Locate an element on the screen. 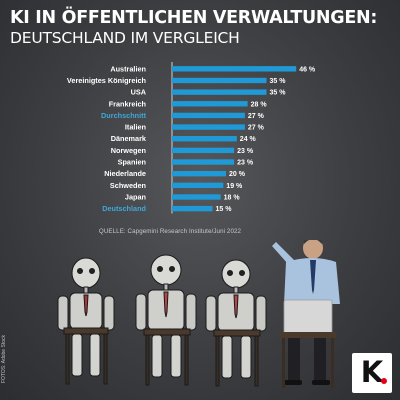  category-label: Niederlande is located at coordinates (125, 173).